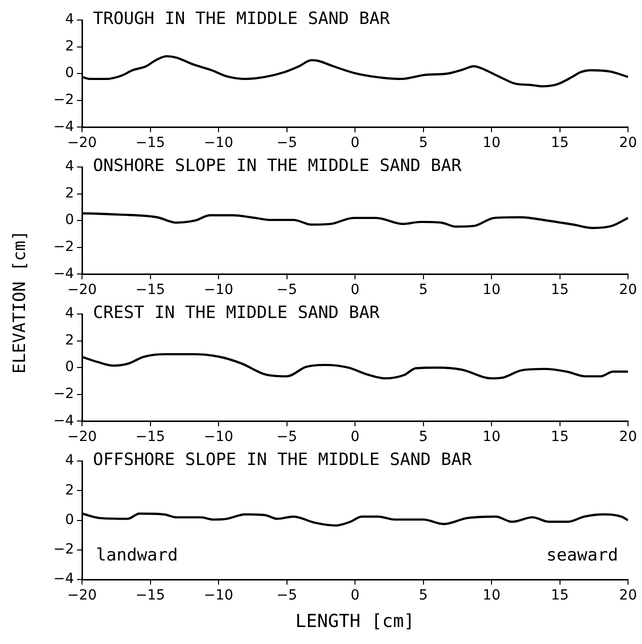 The width and height of the screenshot is (642, 644). Describe the element at coordinates (236, 312) in the screenshot. I see `chart-title: CREST IN THE MIDDLE SAND BAR` at that location.